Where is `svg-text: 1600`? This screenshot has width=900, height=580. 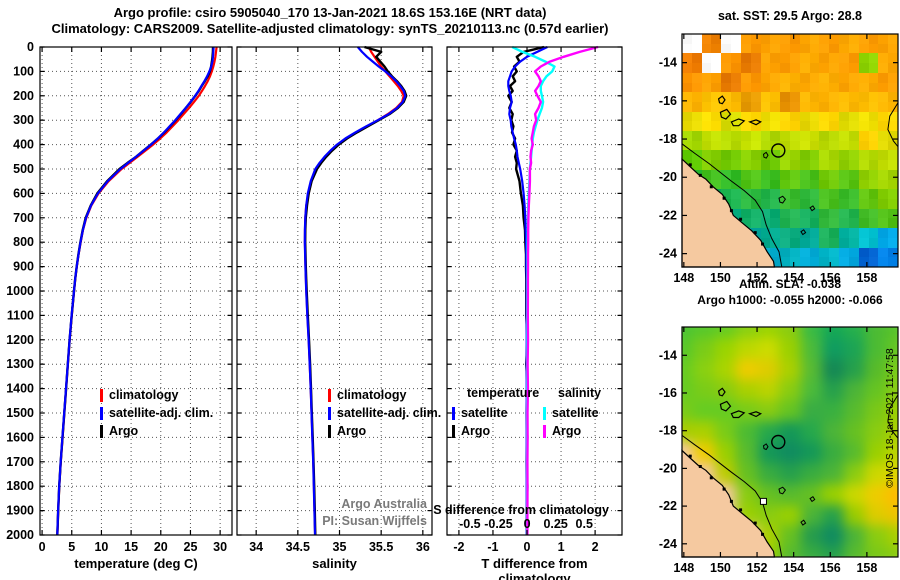 svg-text: 1600 is located at coordinates (20, 437).